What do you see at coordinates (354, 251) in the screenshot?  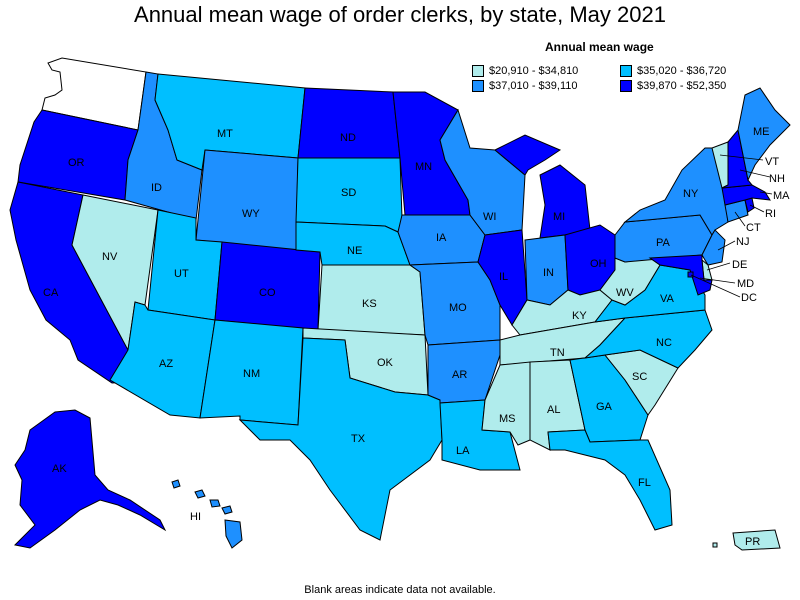 I see `label-ne: NE` at bounding box center [354, 251].